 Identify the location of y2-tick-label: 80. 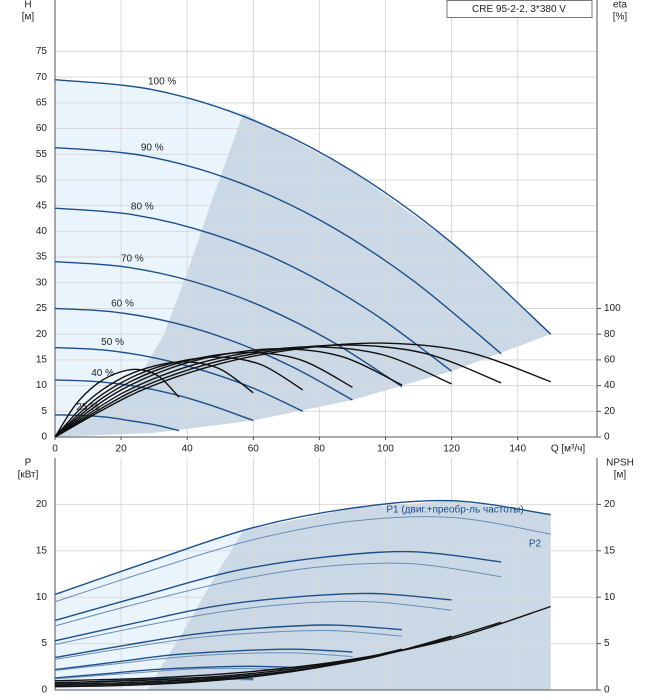
(610, 334).